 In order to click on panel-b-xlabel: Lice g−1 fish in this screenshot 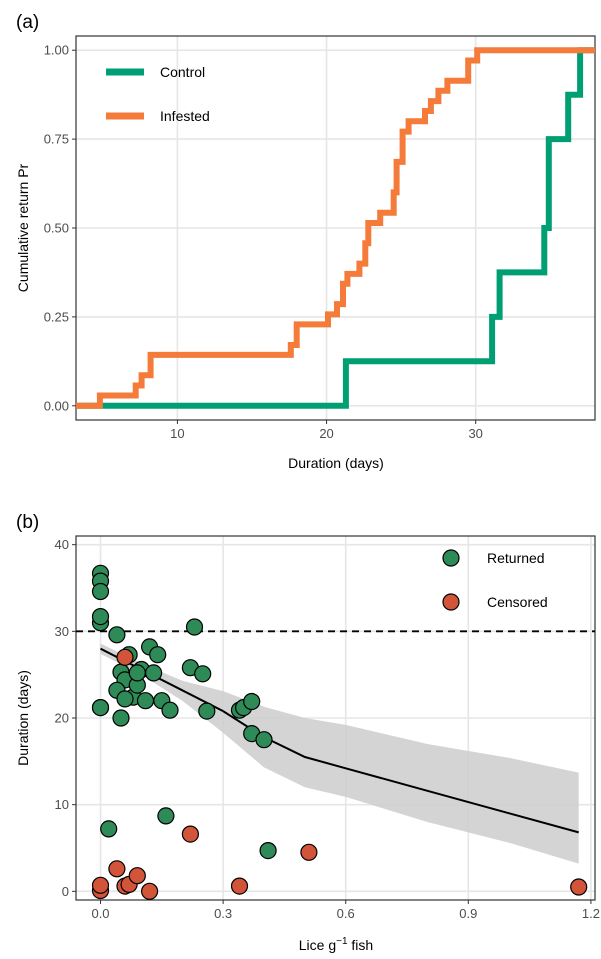, I will do `click(336, 944)`.